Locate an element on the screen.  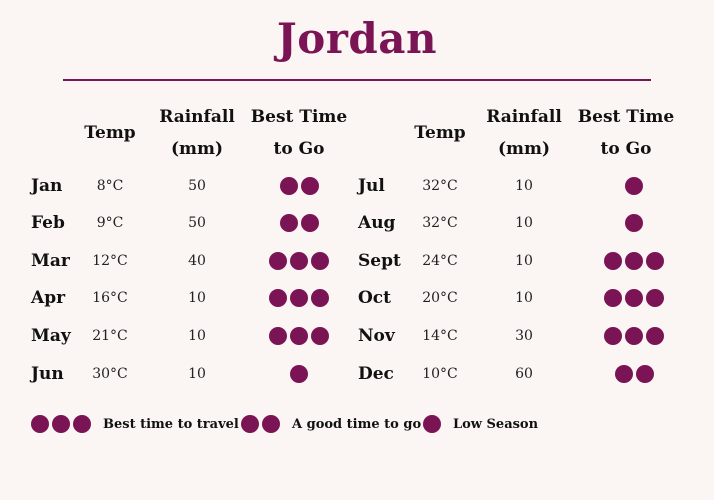
temperature-value: 21°C is located at coordinates (110, 336).